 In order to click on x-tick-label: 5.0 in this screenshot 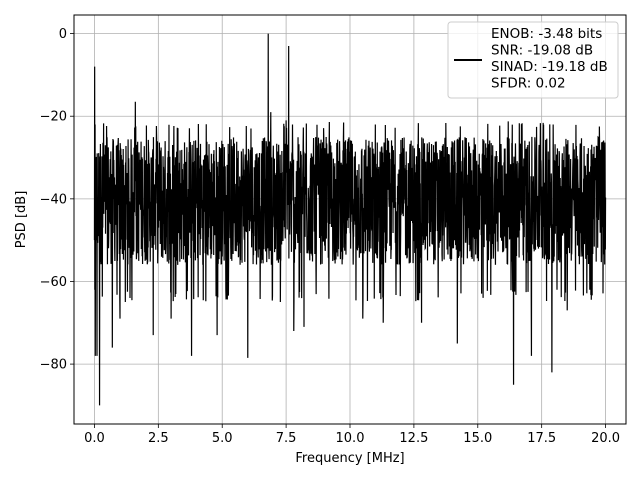, I will do `click(222, 438)`.